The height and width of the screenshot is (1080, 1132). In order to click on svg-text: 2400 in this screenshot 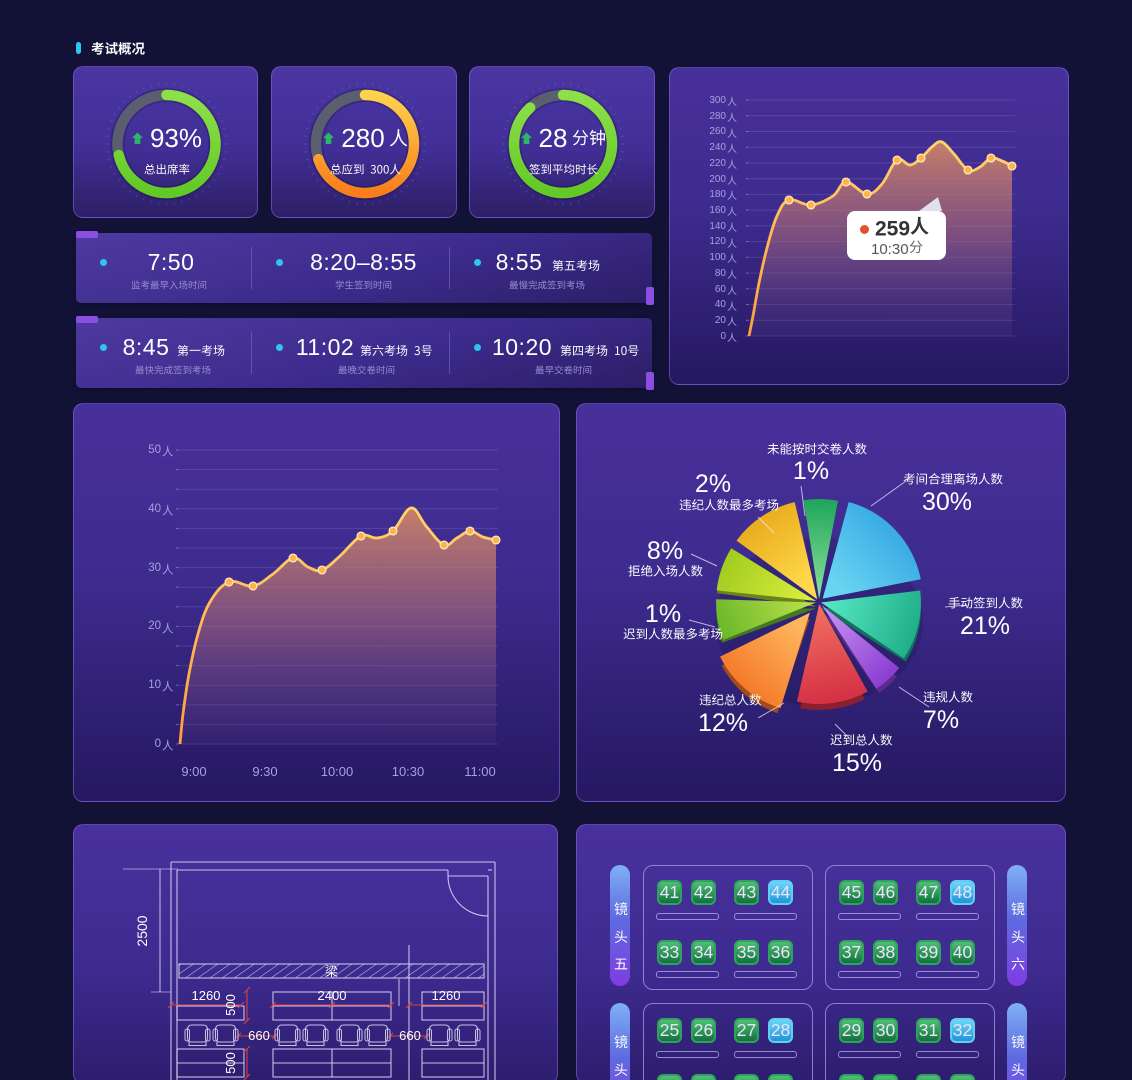, I will do `click(332, 995)`.